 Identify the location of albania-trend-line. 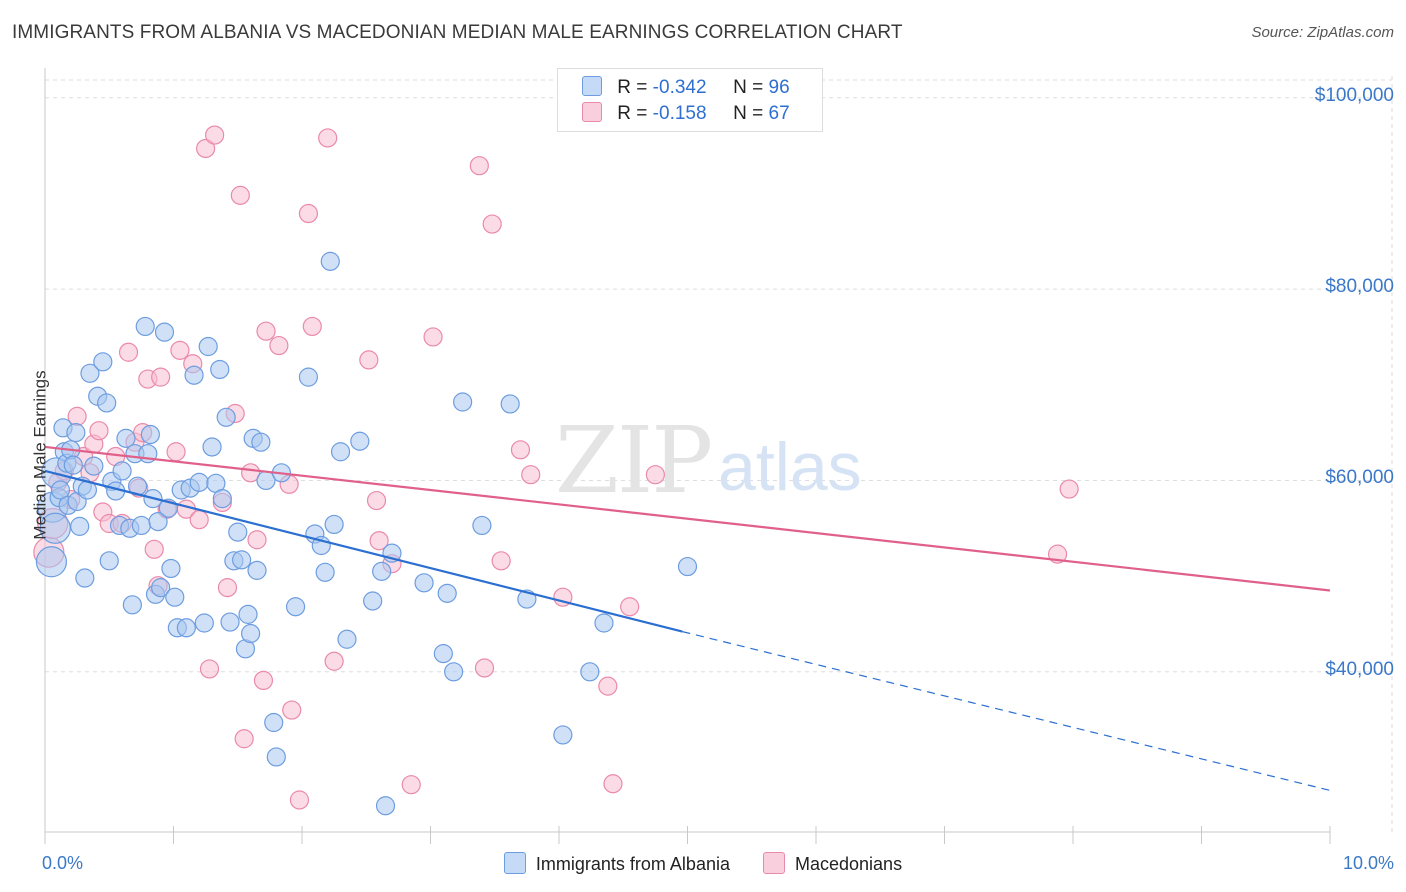
(363, 551).